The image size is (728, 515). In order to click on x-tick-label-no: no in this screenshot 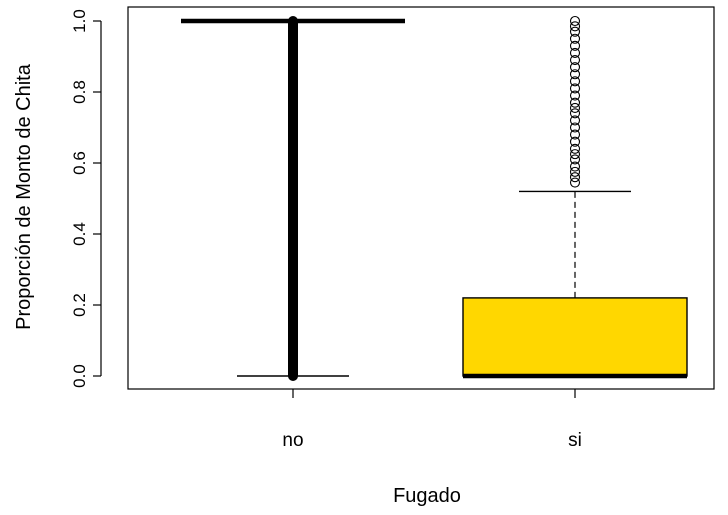, I will do `click(292, 440)`.